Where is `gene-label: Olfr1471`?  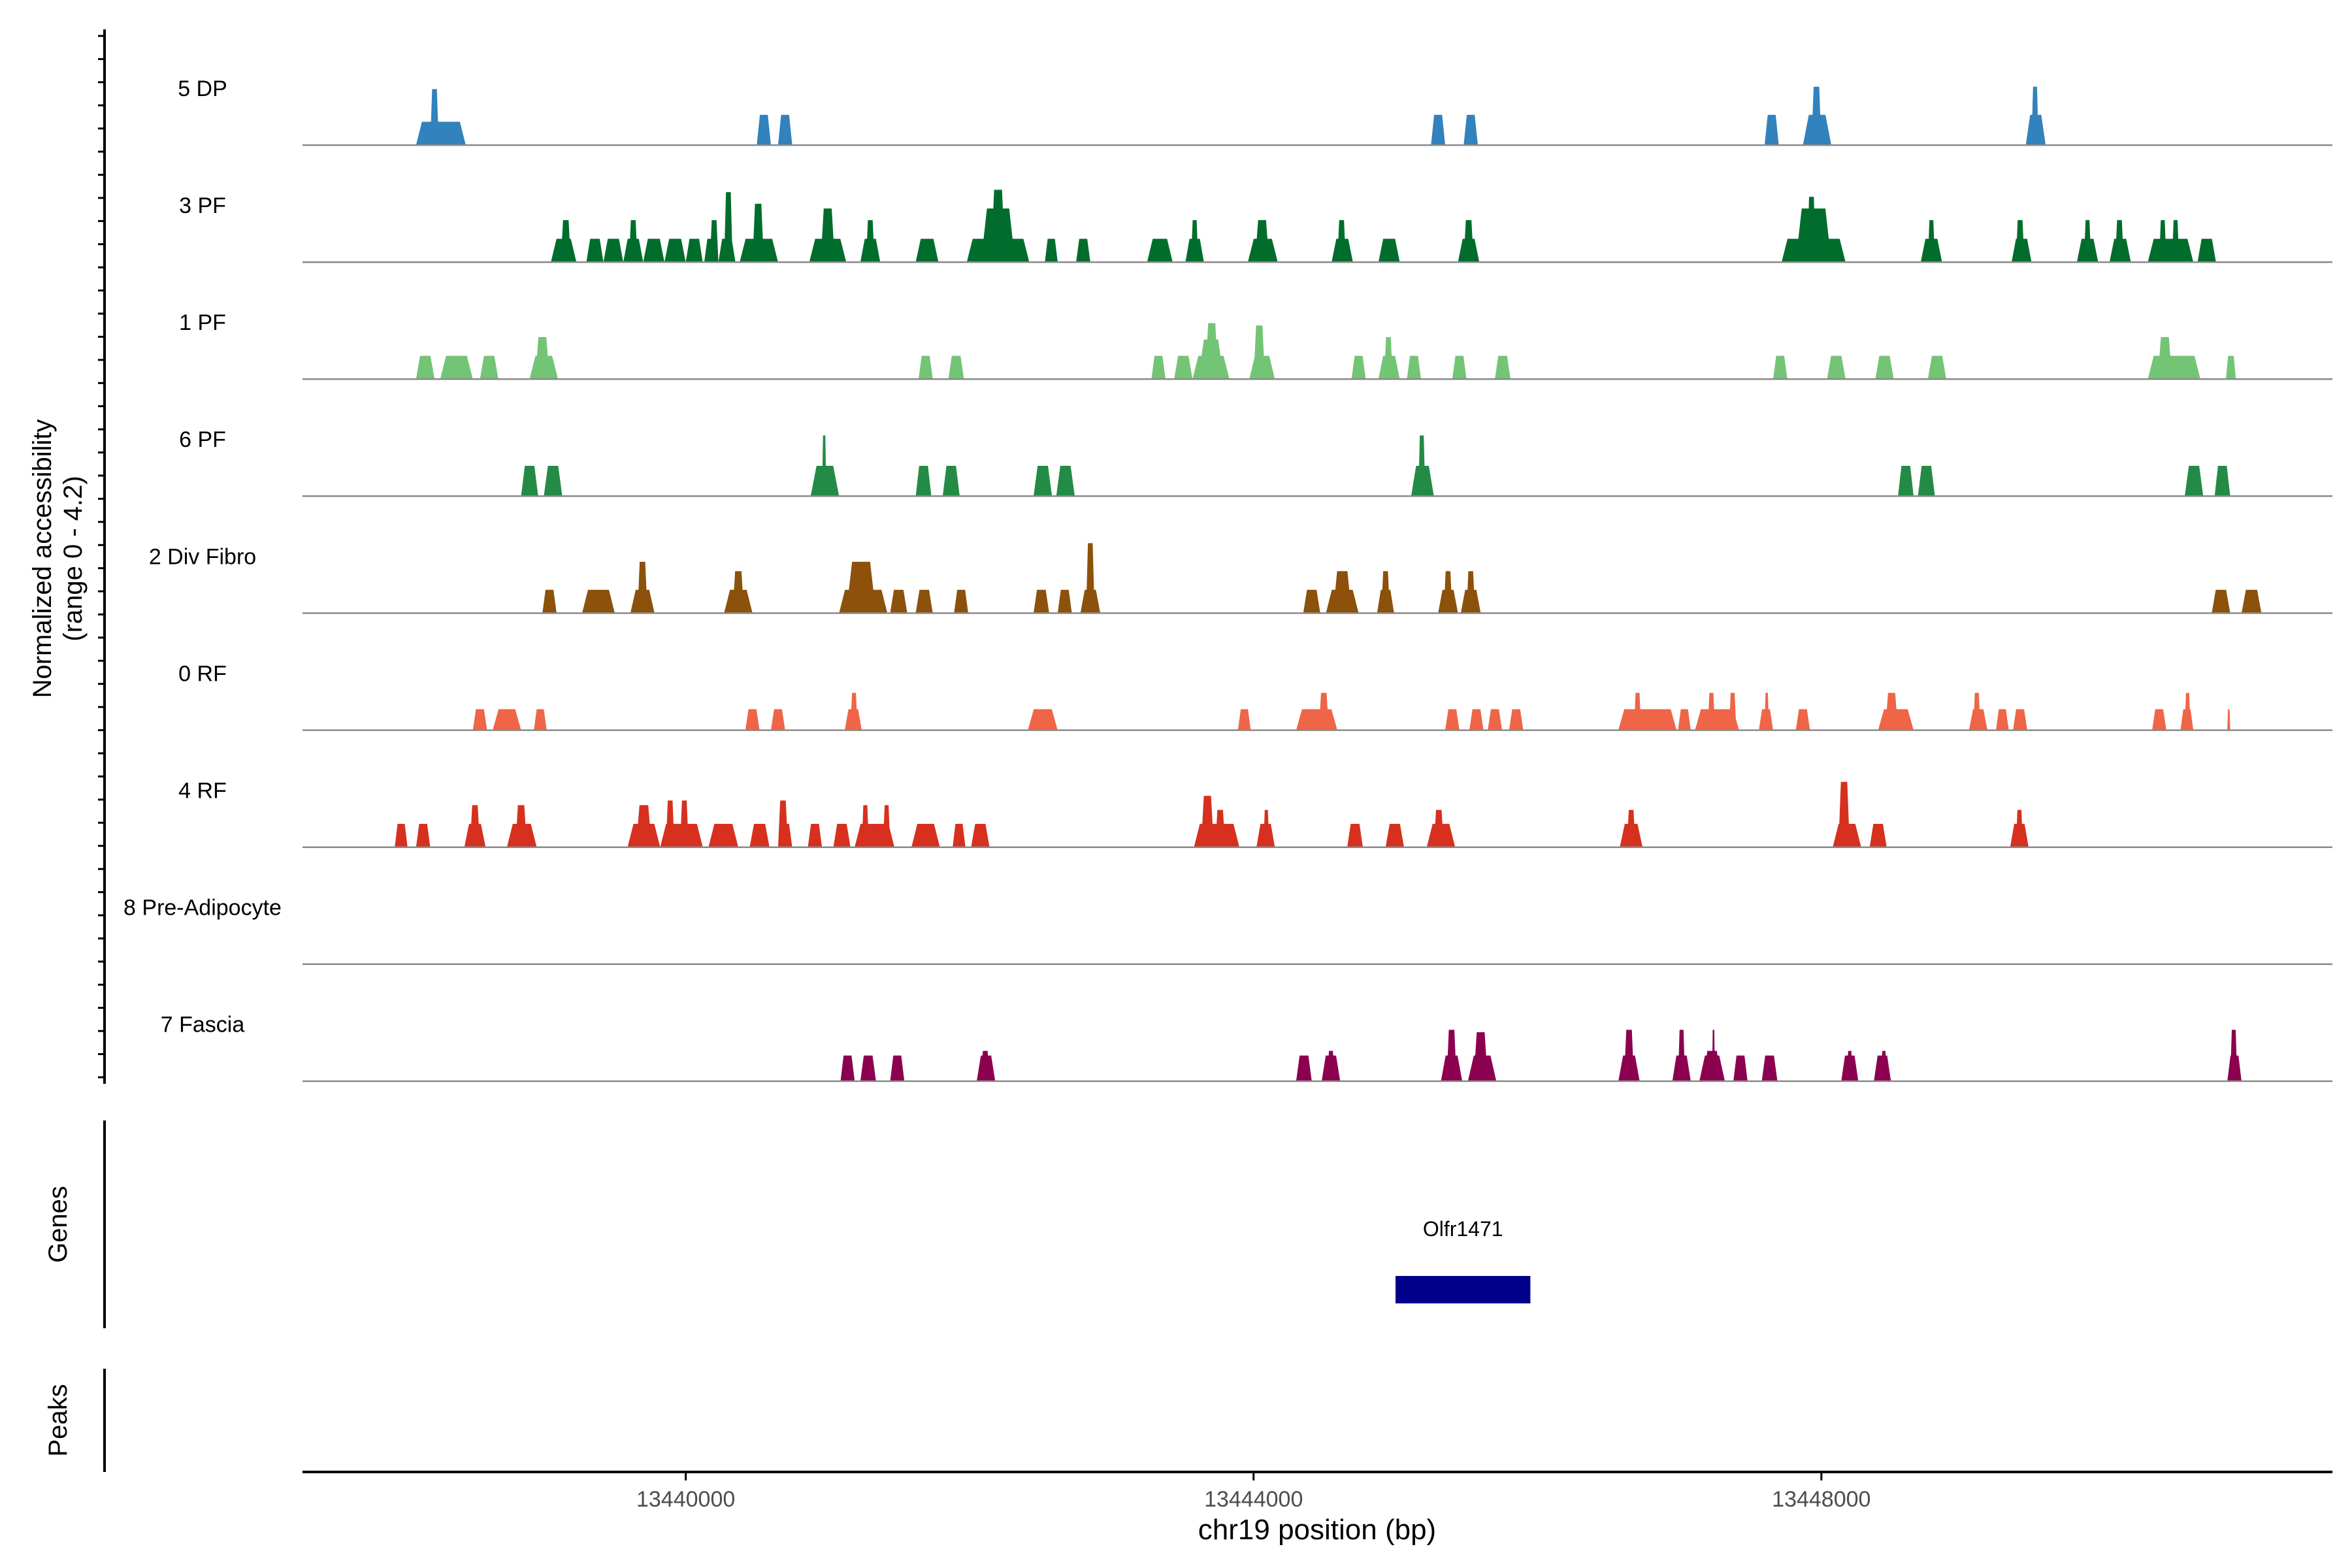
gene-label: Olfr1471 is located at coordinates (1463, 1229).